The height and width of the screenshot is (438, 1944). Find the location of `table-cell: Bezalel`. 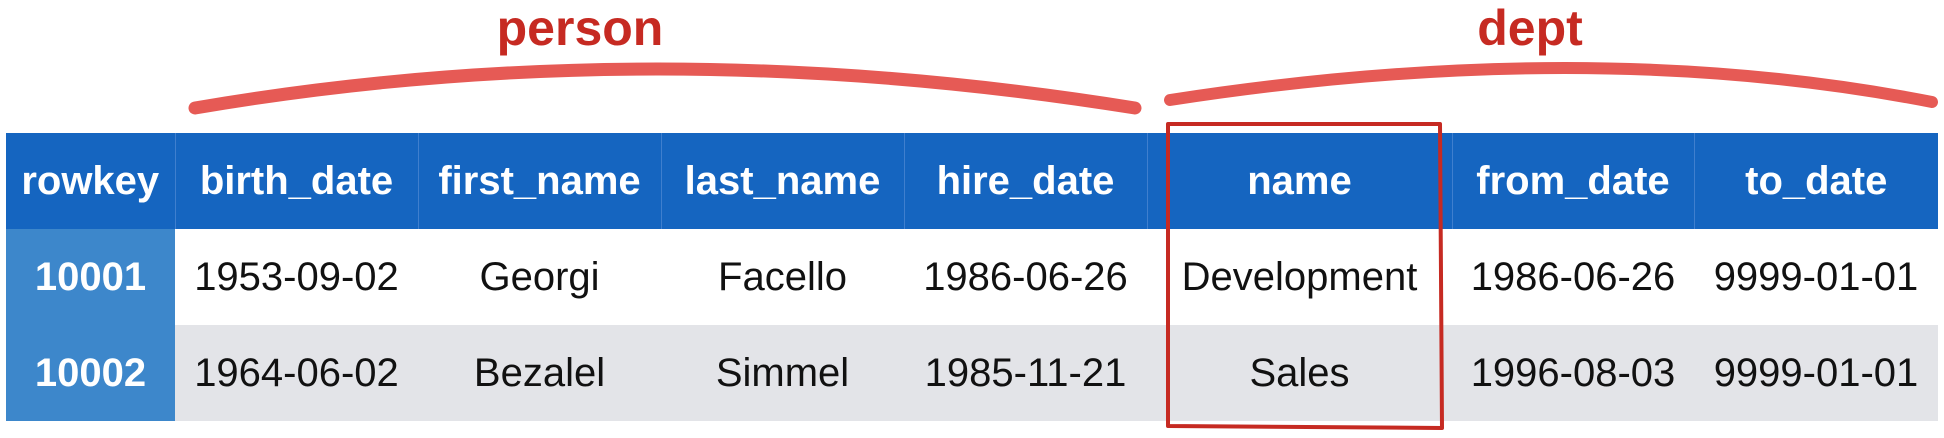

table-cell: Bezalel is located at coordinates (539, 373).